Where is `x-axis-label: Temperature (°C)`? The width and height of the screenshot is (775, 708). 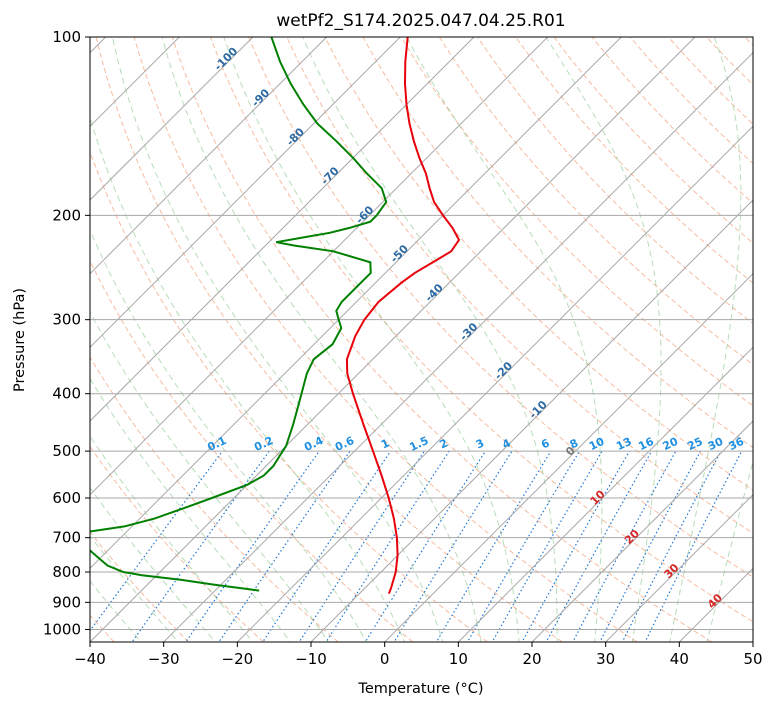
x-axis-label: Temperature (°C) is located at coordinates (420, 689).